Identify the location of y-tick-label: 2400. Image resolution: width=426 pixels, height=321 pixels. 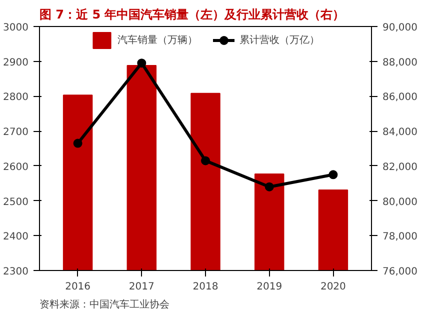
(16, 237).